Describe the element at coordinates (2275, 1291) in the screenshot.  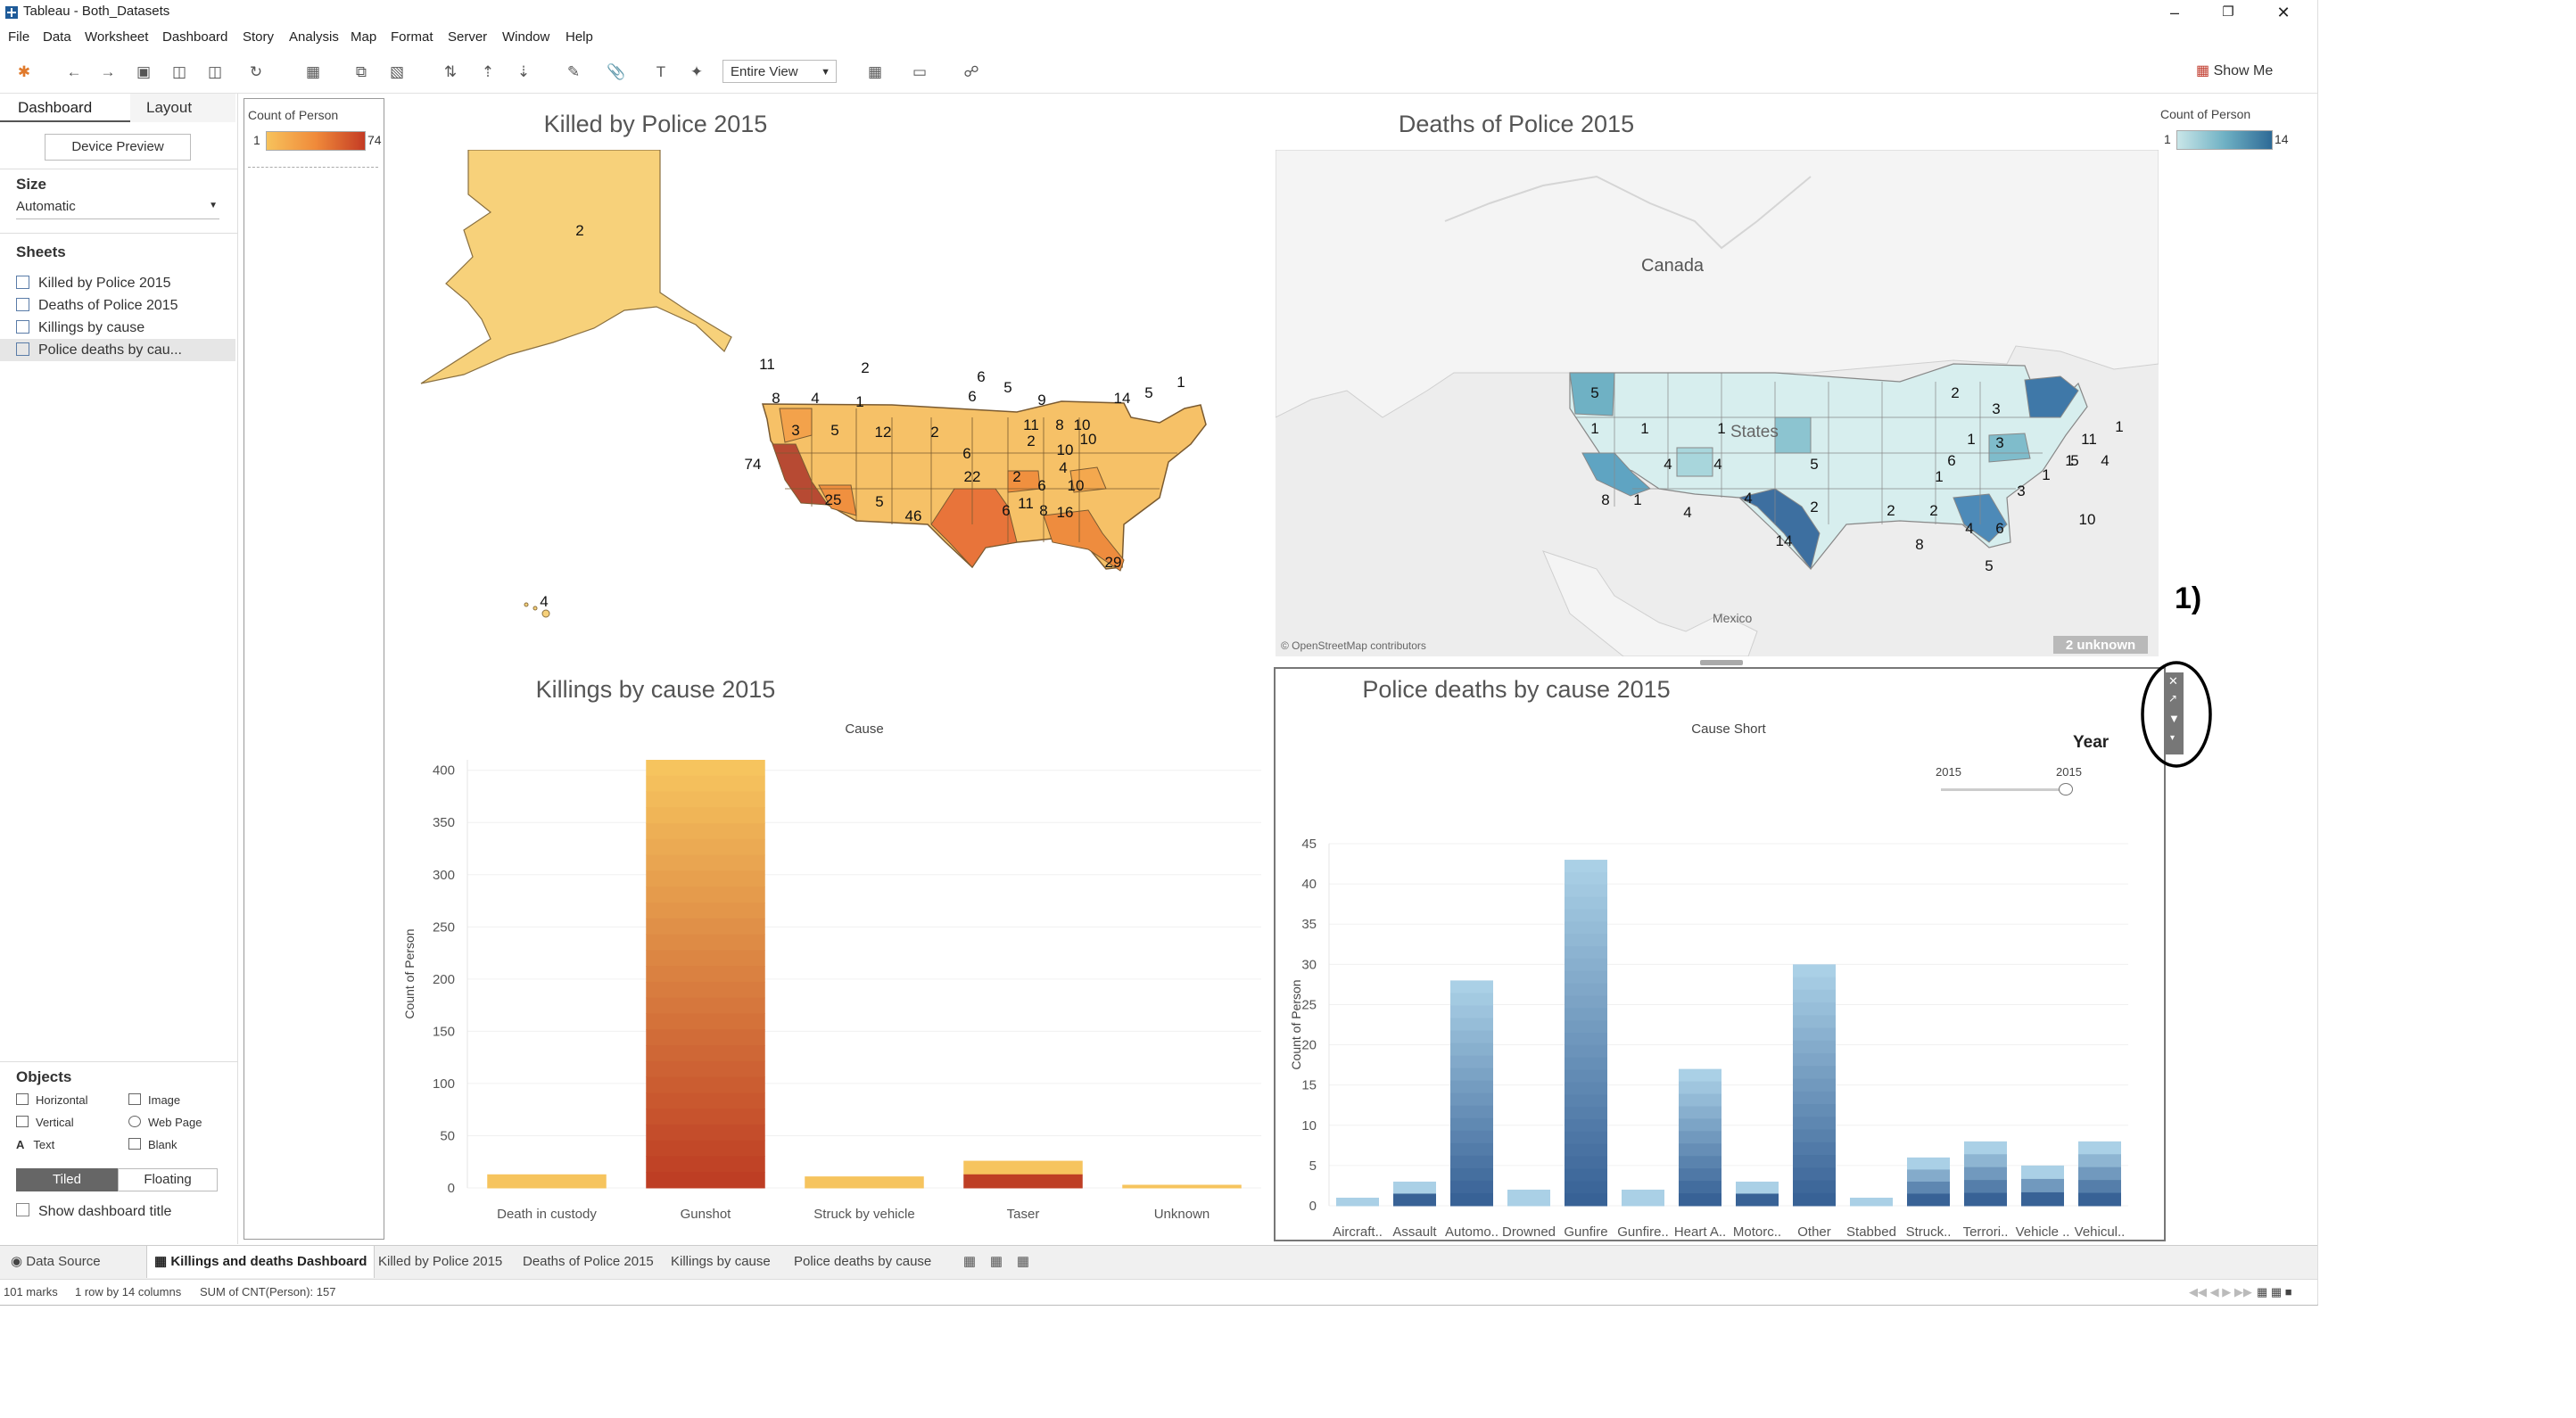
I see `view-mode-icon: ▦ ▦ ■` at that location.